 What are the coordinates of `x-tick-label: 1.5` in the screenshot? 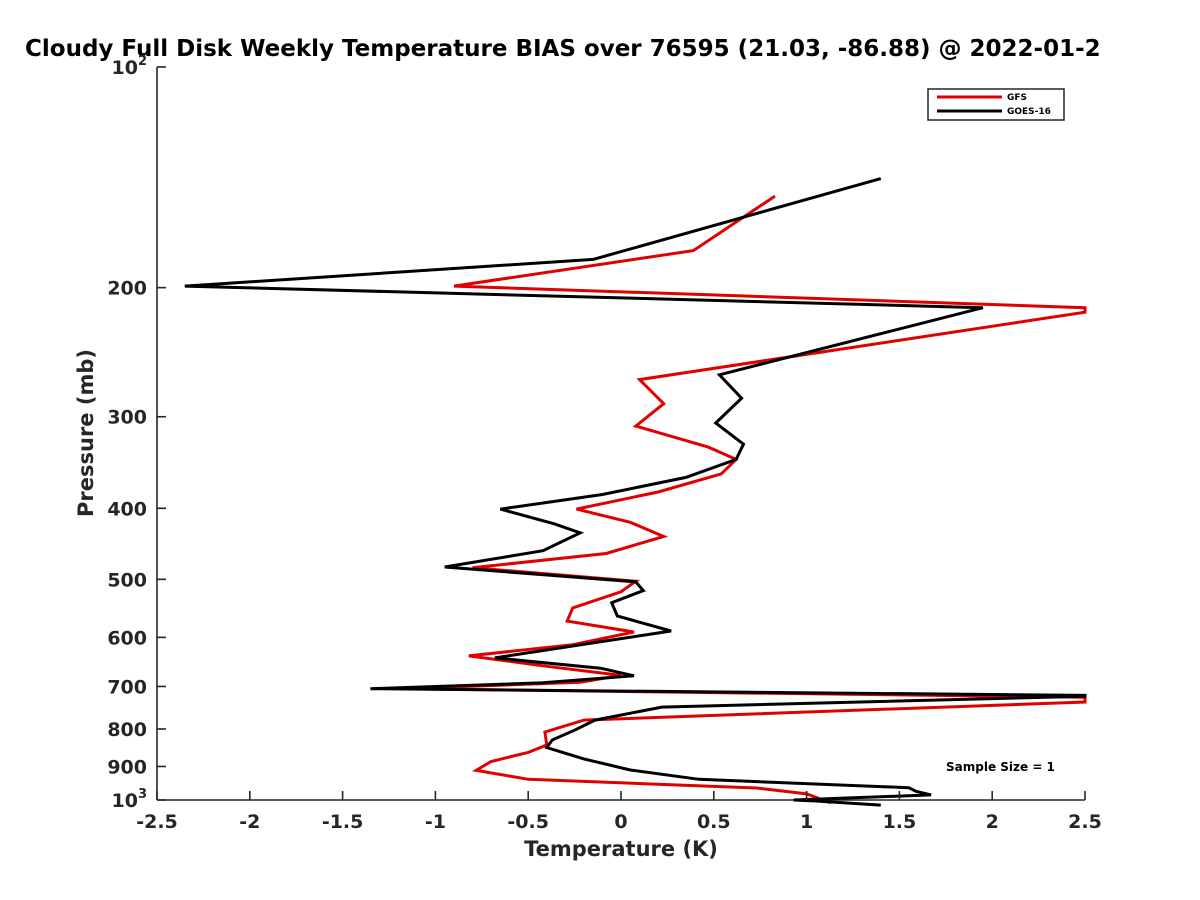 It's located at (900, 822).